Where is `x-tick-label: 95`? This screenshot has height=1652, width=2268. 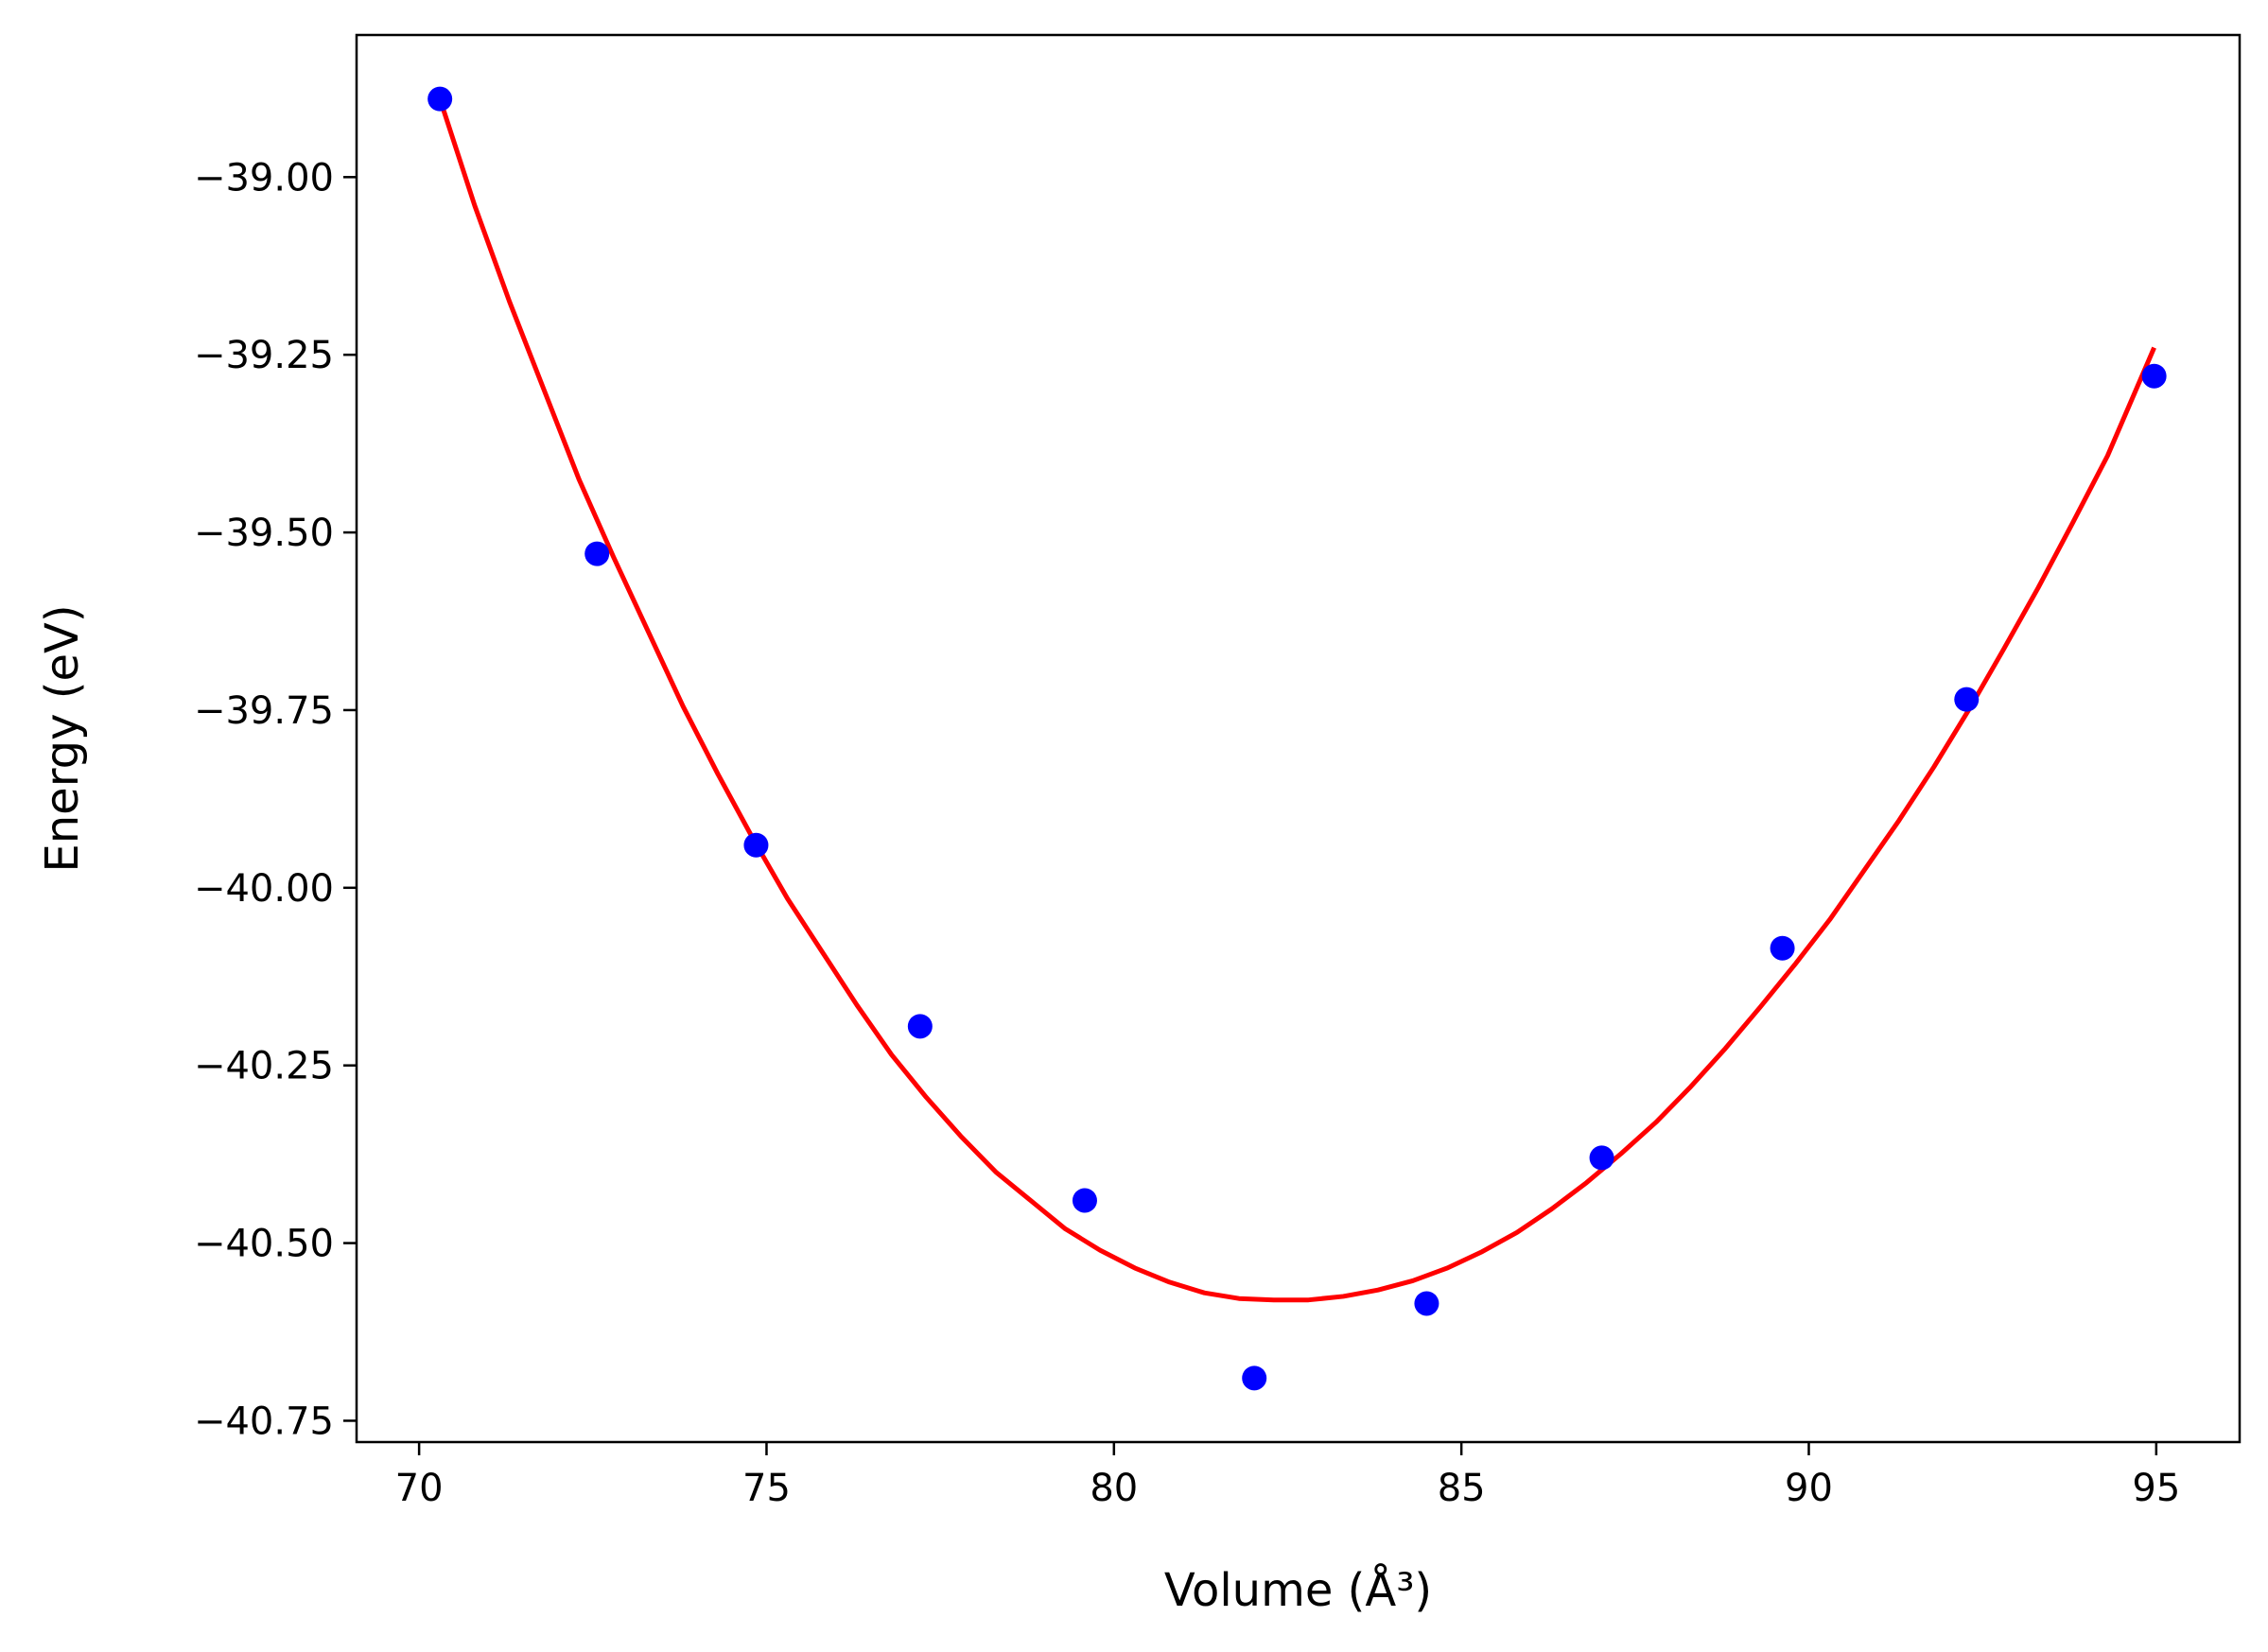
x-tick-label: 95 is located at coordinates (2156, 1489).